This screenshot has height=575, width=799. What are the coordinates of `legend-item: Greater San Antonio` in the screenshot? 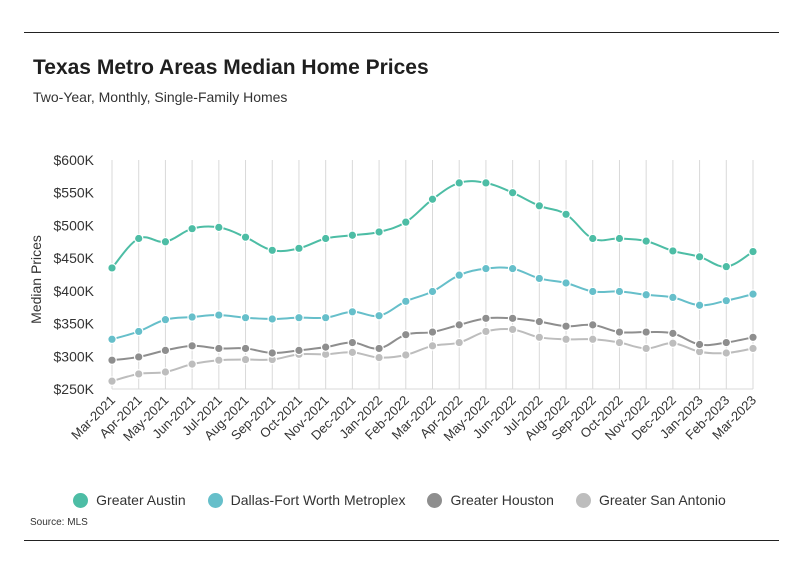 It's located at (650, 500).